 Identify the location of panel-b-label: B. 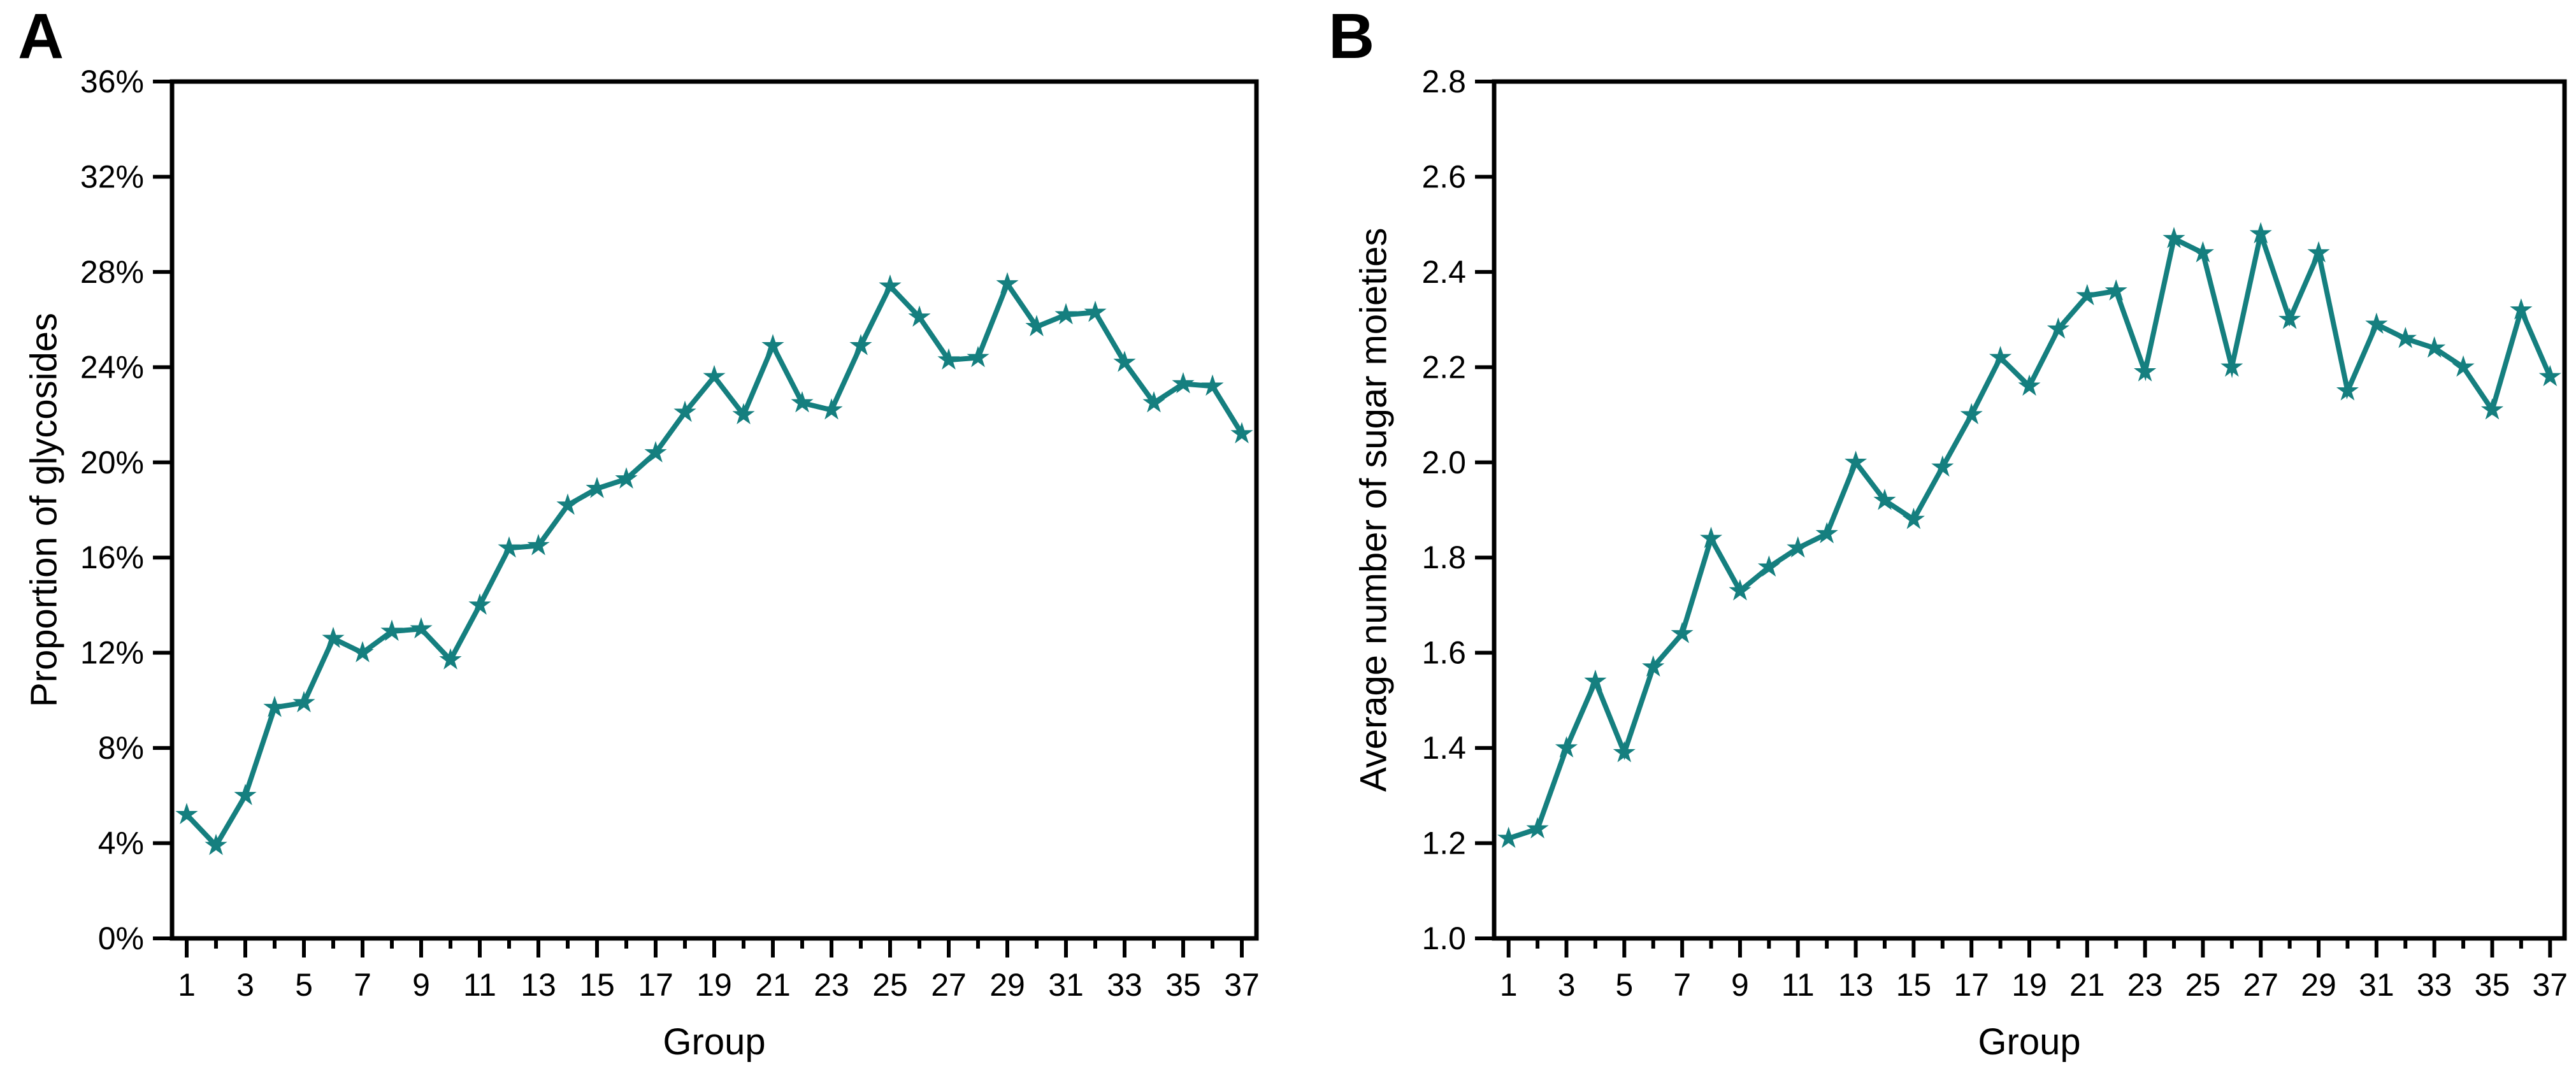
(1351, 36).